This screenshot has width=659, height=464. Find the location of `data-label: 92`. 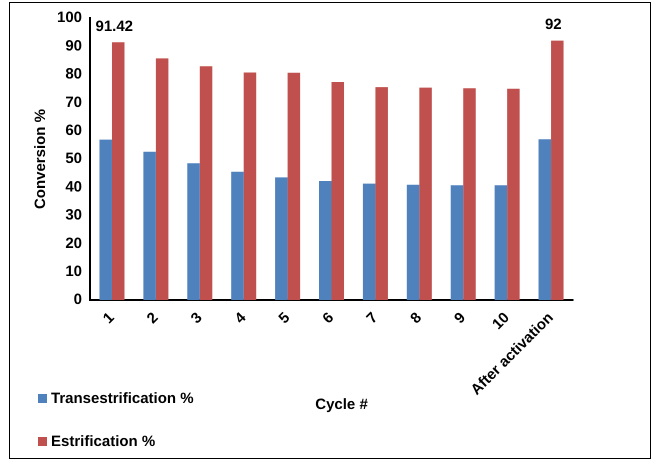

data-label: 92 is located at coordinates (553, 25).